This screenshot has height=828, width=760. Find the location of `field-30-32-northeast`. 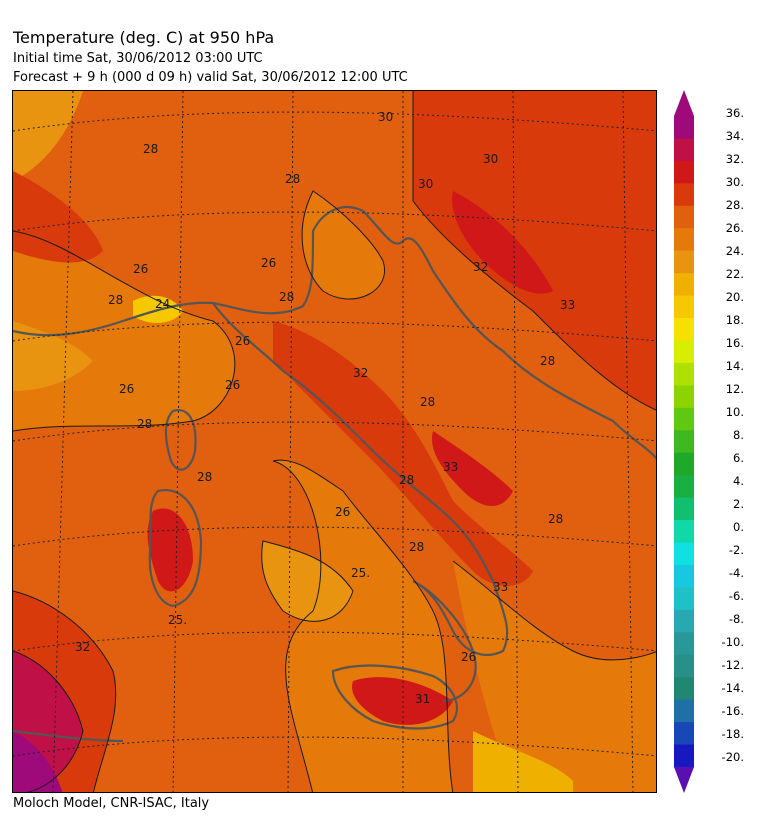

field-30-32-northeast is located at coordinates (534, 251).